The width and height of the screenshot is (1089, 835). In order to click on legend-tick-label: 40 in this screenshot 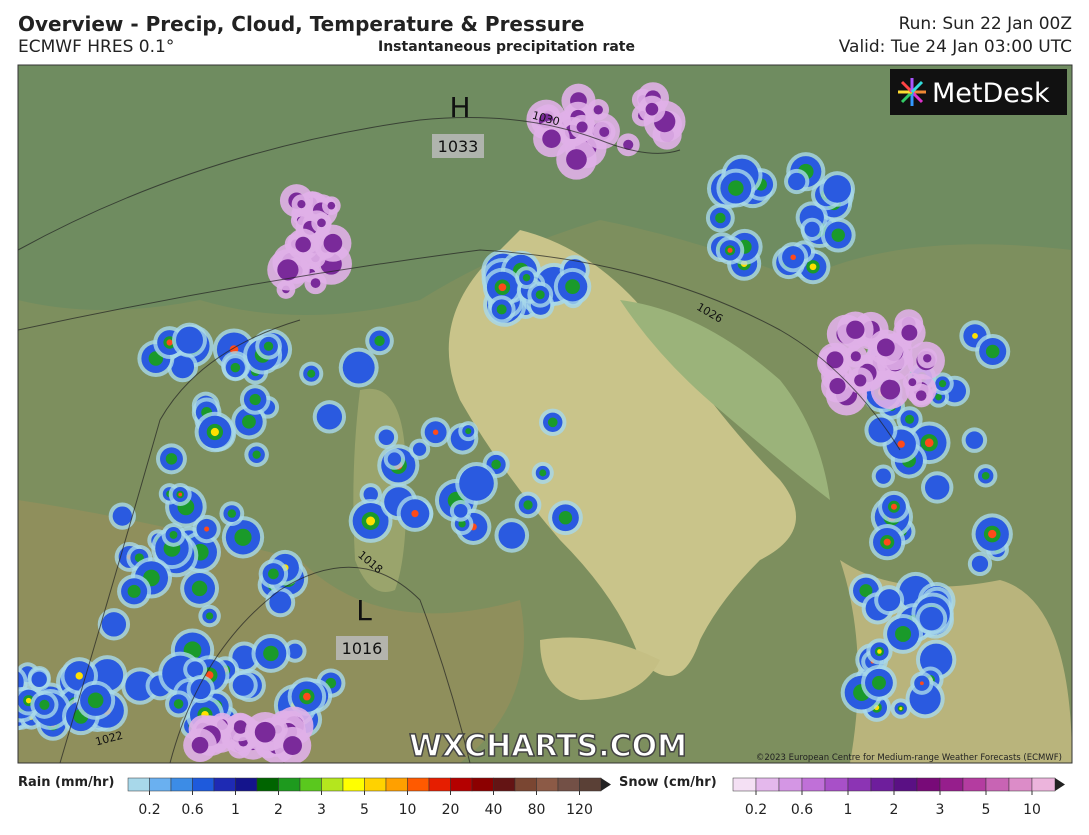, I will do `click(494, 810)`.